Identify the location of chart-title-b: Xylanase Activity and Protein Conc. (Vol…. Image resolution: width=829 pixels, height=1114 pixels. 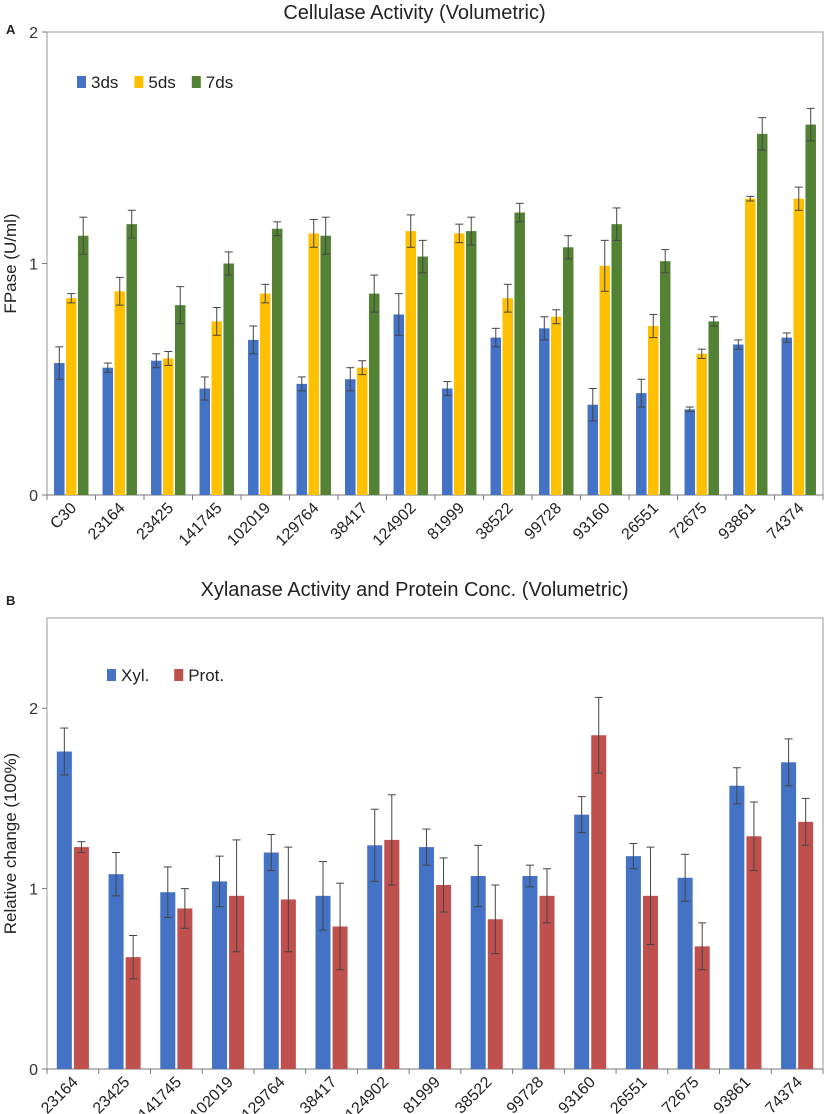
(414, 590).